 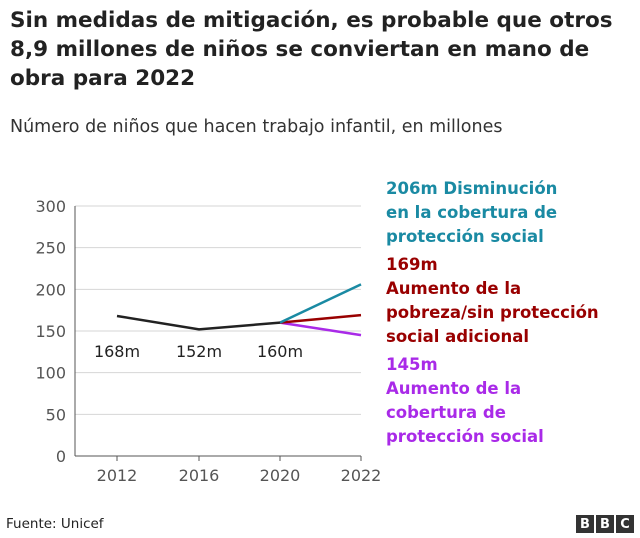 What do you see at coordinates (117, 475) in the screenshot?
I see `x-tick-label: 2012` at bounding box center [117, 475].